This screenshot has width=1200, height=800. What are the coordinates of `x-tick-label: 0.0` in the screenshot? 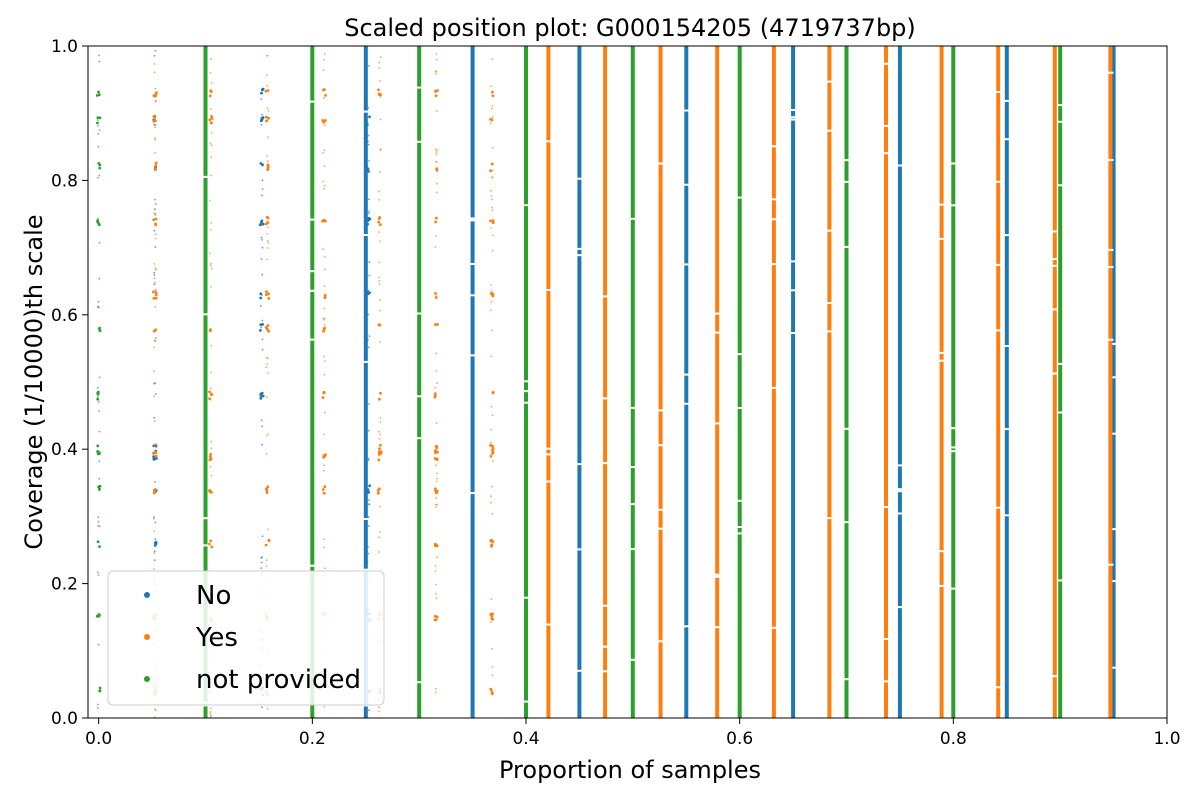 It's located at (98, 739).